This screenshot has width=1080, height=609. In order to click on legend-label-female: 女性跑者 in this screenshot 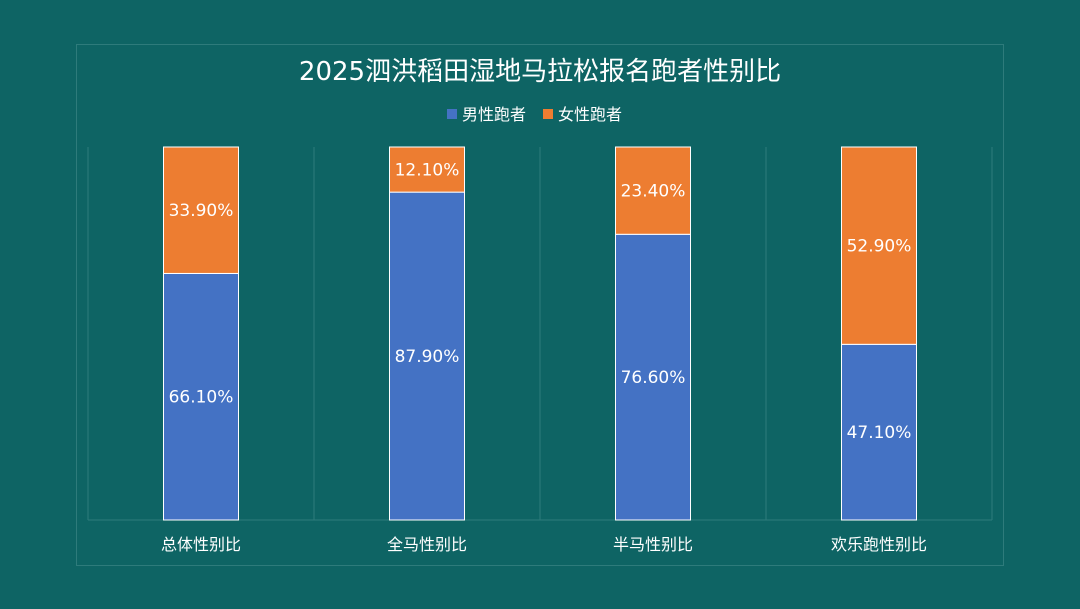, I will do `click(590, 114)`.